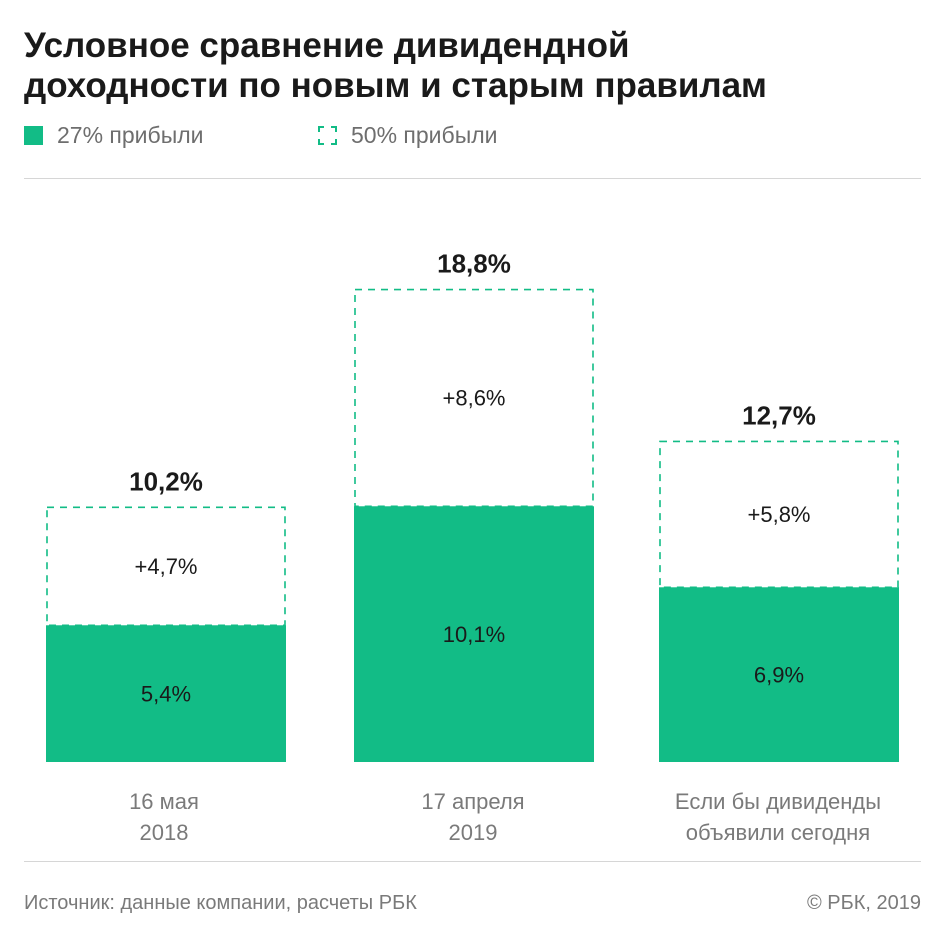 The height and width of the screenshot is (945, 945). Describe the element at coordinates (472, 861) in the screenshot. I see `divider-bottom` at that location.